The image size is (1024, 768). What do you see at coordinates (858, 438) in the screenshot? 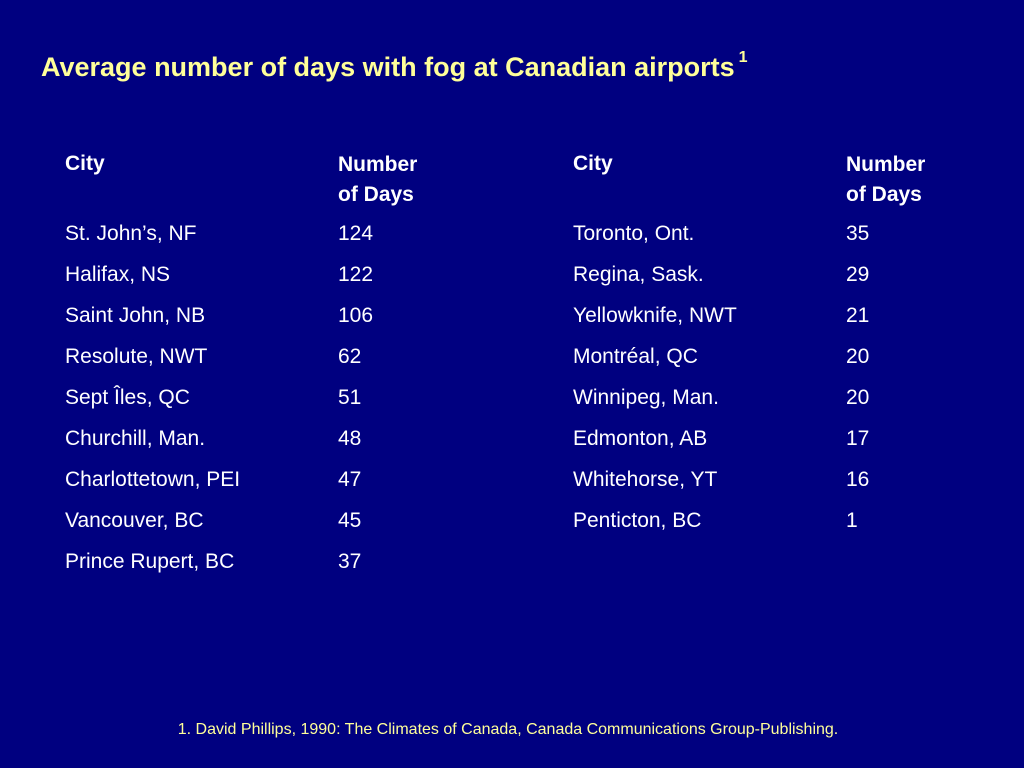
I see `days-cell: 17` at bounding box center [858, 438].